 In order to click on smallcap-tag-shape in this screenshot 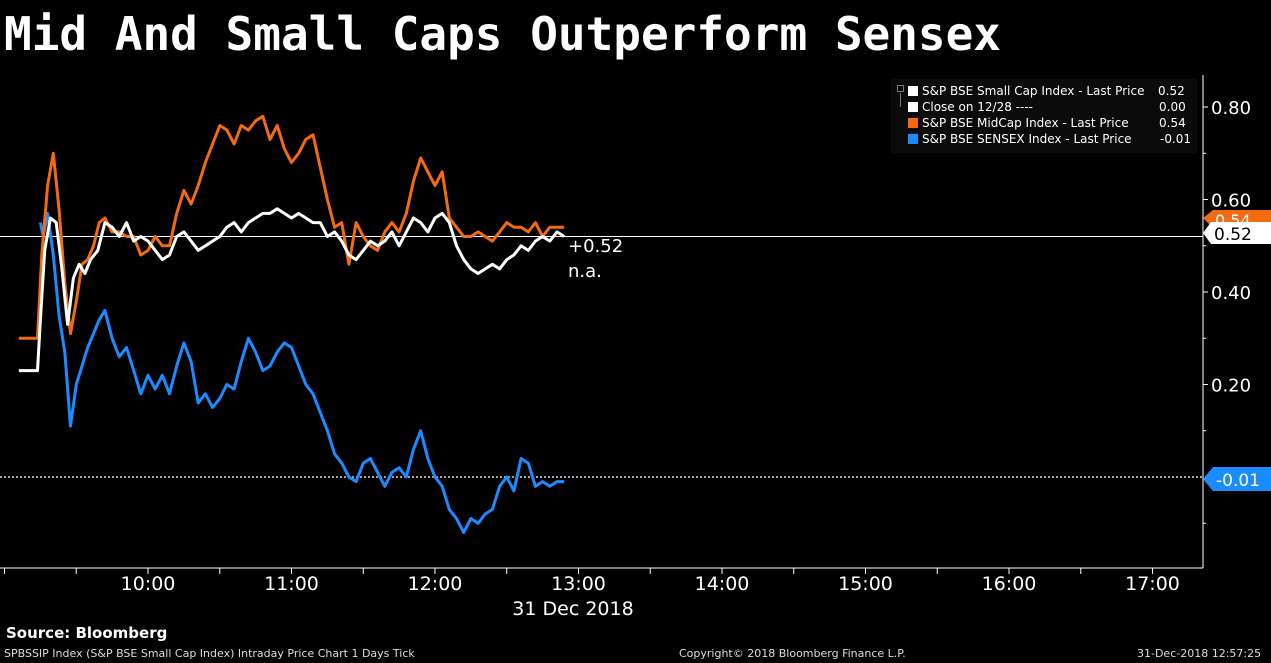, I will do `click(1237, 233)`.